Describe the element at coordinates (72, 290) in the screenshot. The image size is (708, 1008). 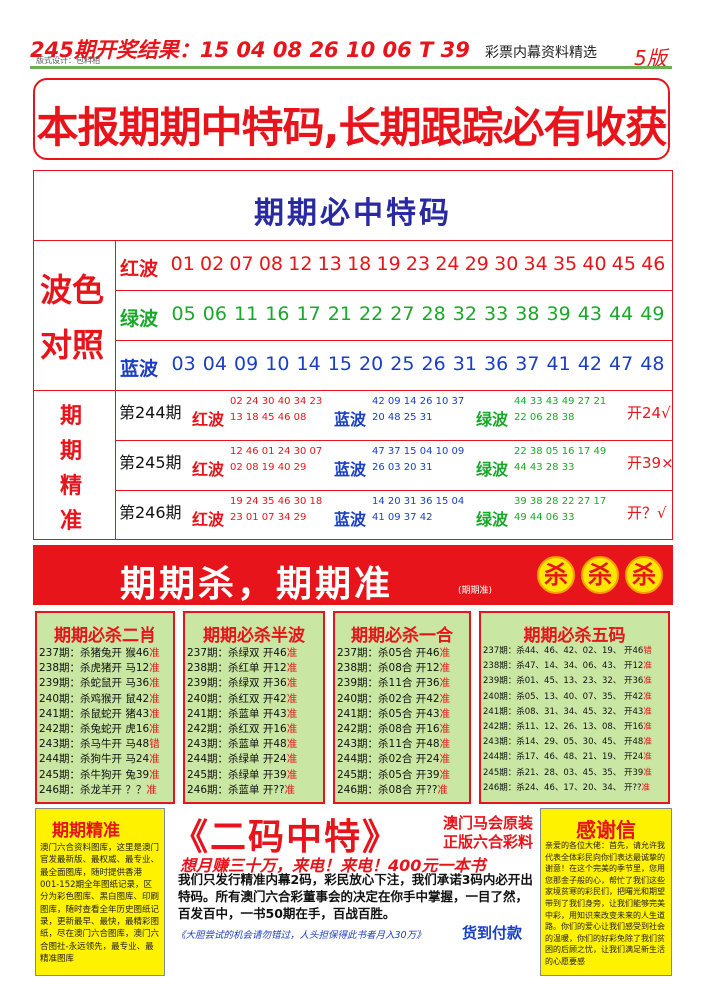
I see `wave-label: 波色` at that location.